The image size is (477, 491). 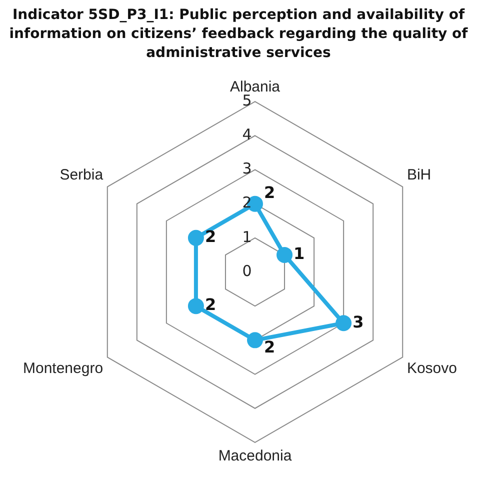 What do you see at coordinates (63, 368) in the screenshot?
I see `spoke-label: Montenegro` at bounding box center [63, 368].